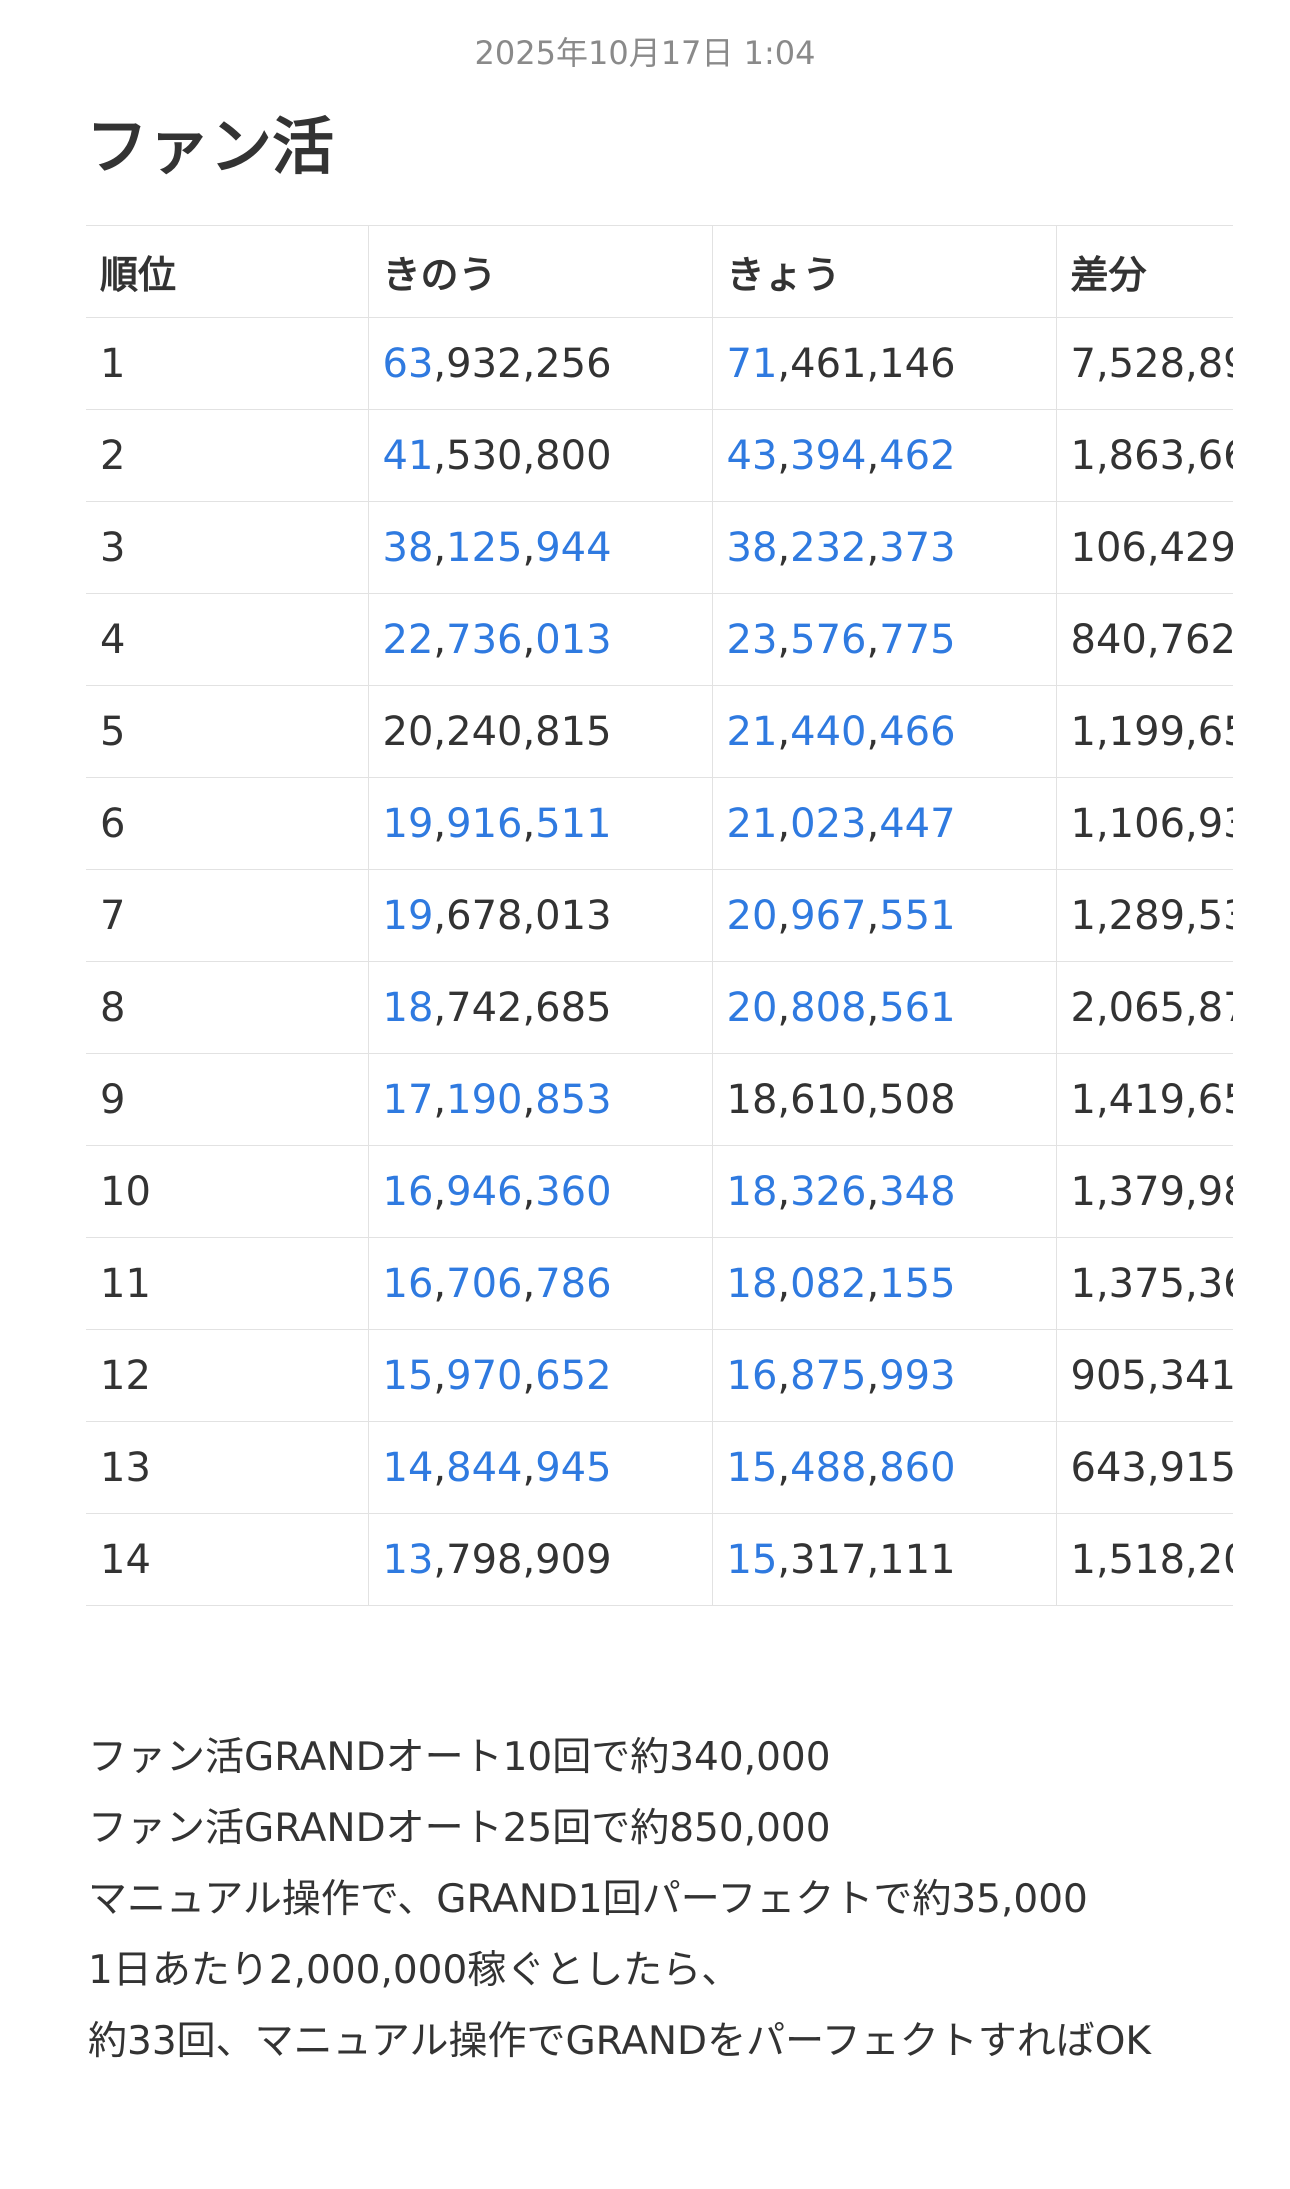 The width and height of the screenshot is (1290, 2189). What do you see at coordinates (1144, 1467) in the screenshot?
I see `table-cell: 643,915` at bounding box center [1144, 1467].